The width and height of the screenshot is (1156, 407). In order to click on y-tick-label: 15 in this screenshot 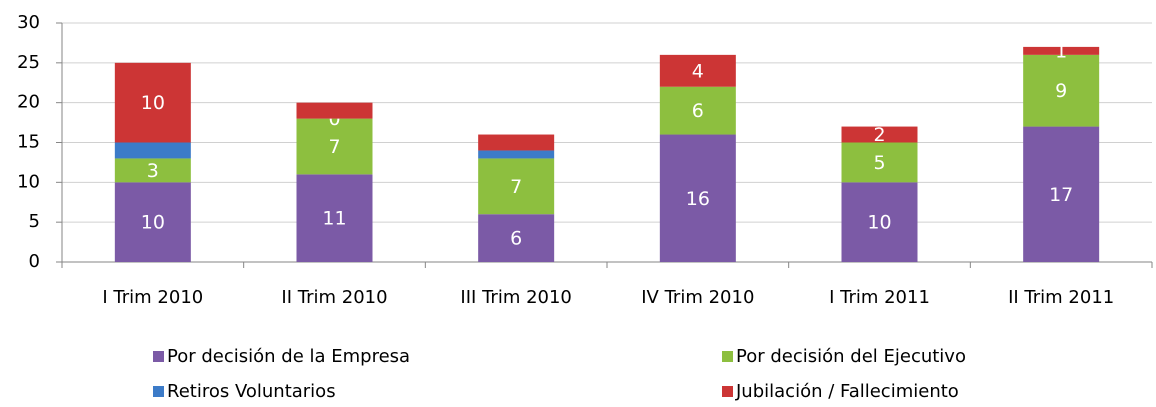, I will do `click(28, 142)`.